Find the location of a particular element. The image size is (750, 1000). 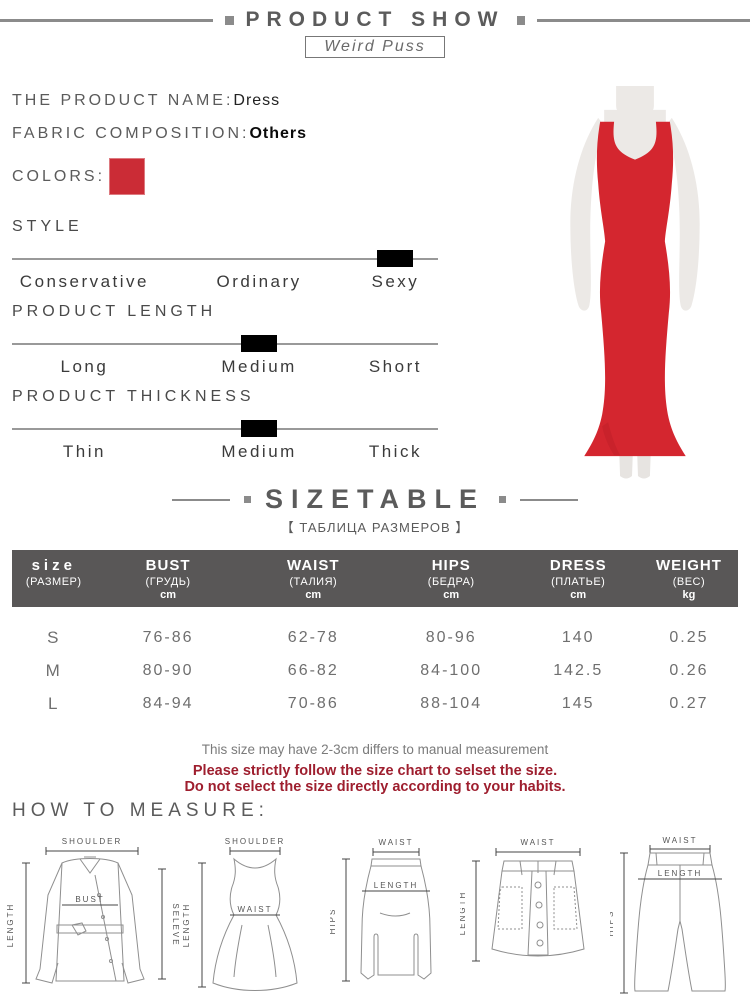

pants-length-label: HIPS is located at coordinates (612, 923).